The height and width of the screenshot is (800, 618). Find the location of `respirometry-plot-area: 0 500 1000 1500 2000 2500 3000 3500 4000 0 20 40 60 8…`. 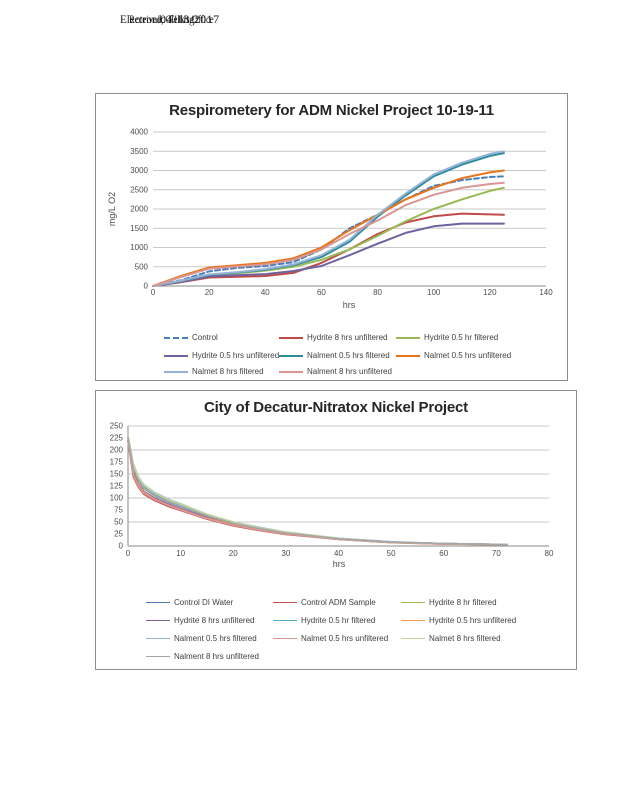

respirometry-plot-area: 0 500 1000 1500 2000 2500 3000 3500 4000 0 20 40 60 8… is located at coordinates (341, 213).